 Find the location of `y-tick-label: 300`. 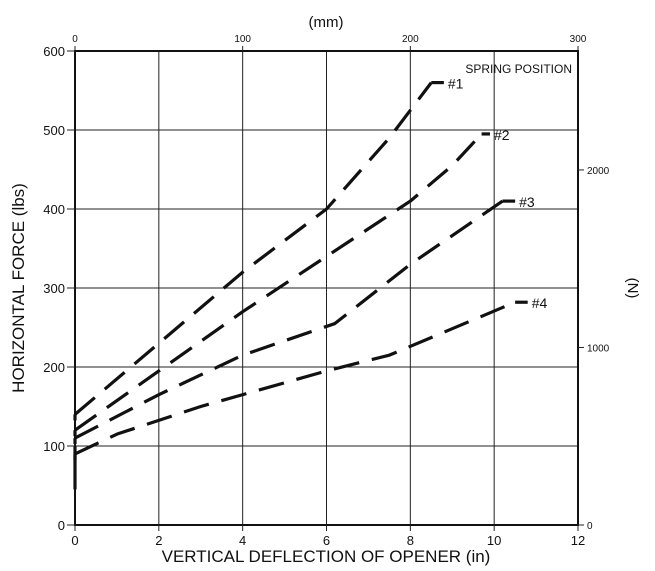

y-tick-label: 300 is located at coordinates (54, 288).